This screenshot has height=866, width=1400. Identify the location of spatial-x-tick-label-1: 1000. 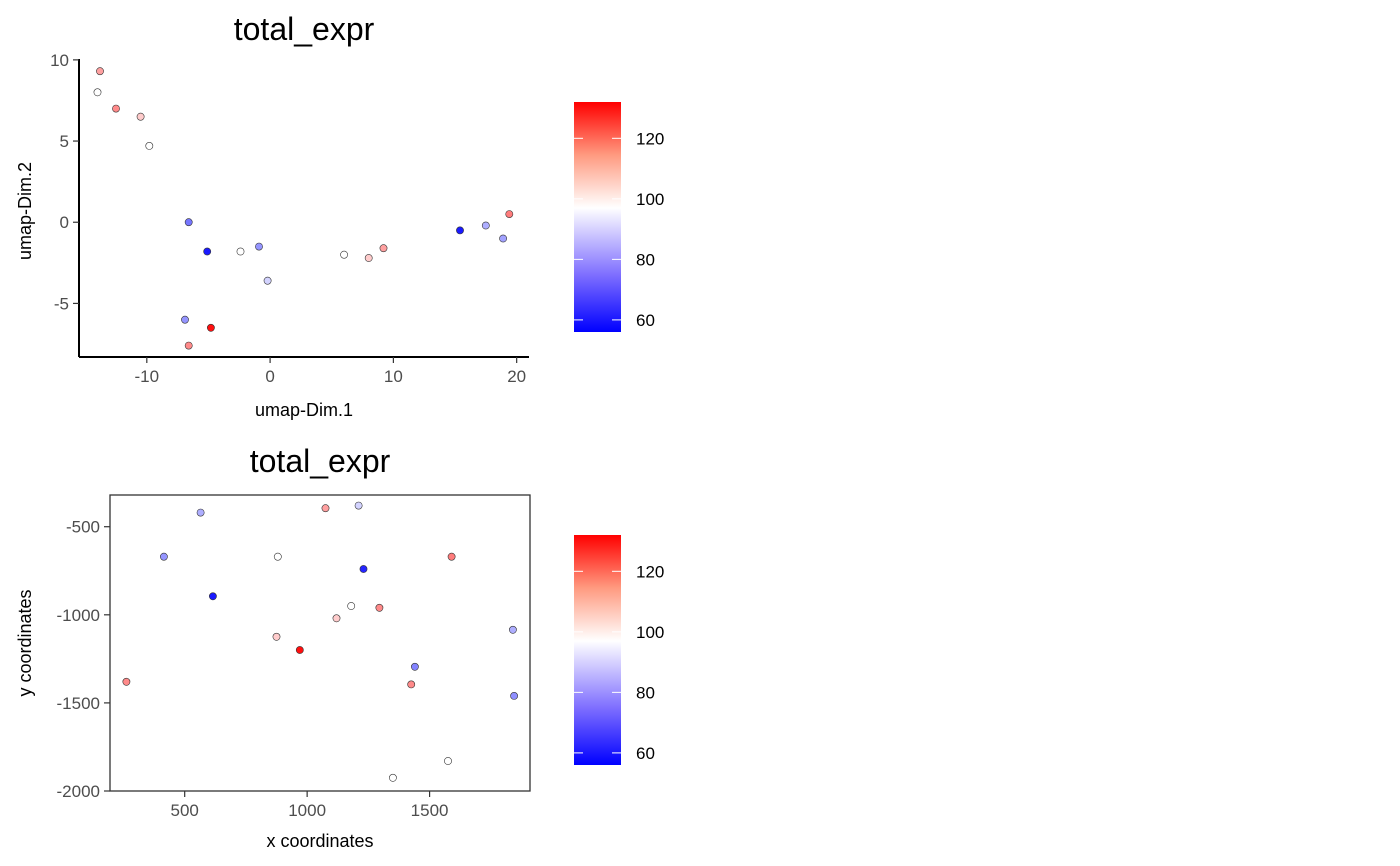
(307, 810).